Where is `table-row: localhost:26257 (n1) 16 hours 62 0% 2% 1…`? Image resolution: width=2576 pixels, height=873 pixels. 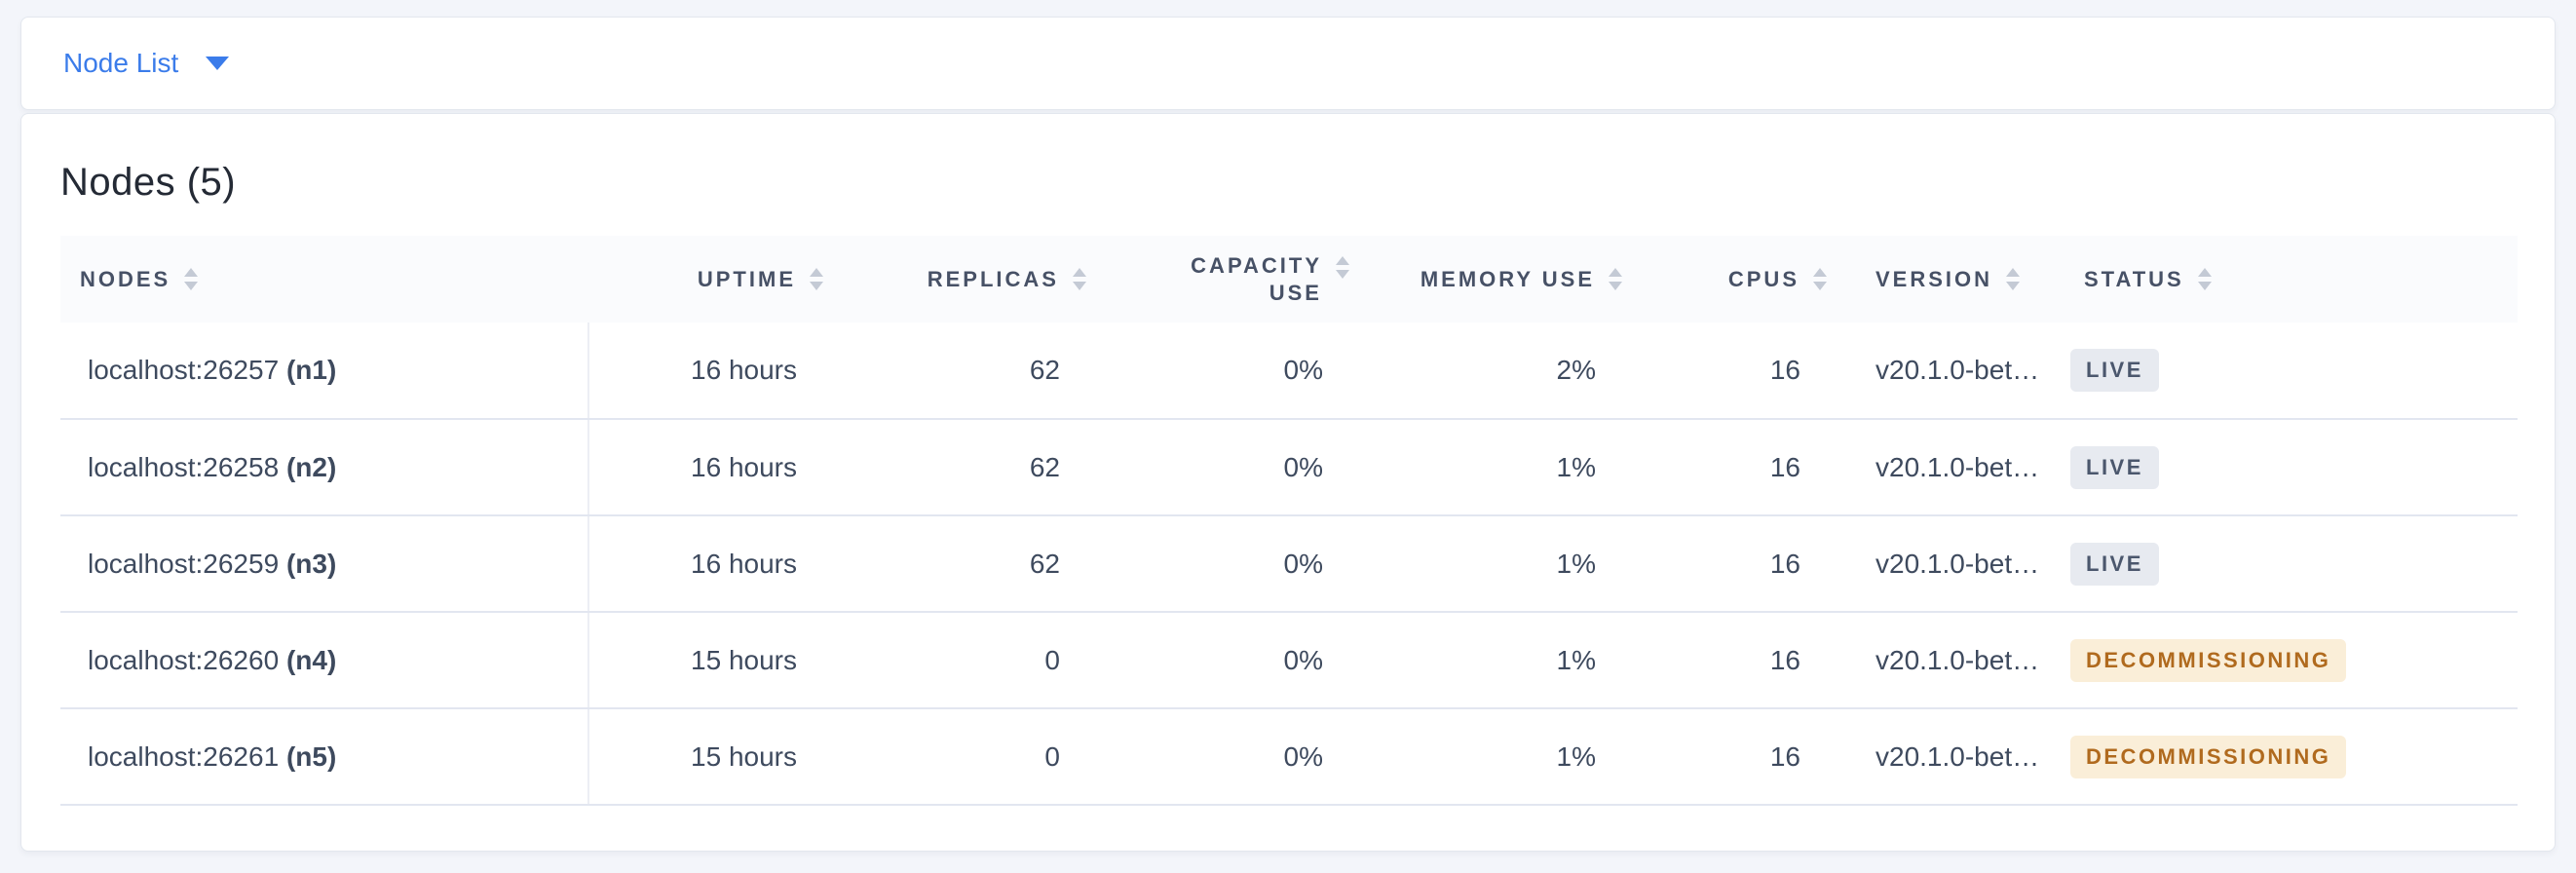
table-row: localhost:26257 (n1) 16 hours 62 0% 2% 1… is located at coordinates (1289, 371).